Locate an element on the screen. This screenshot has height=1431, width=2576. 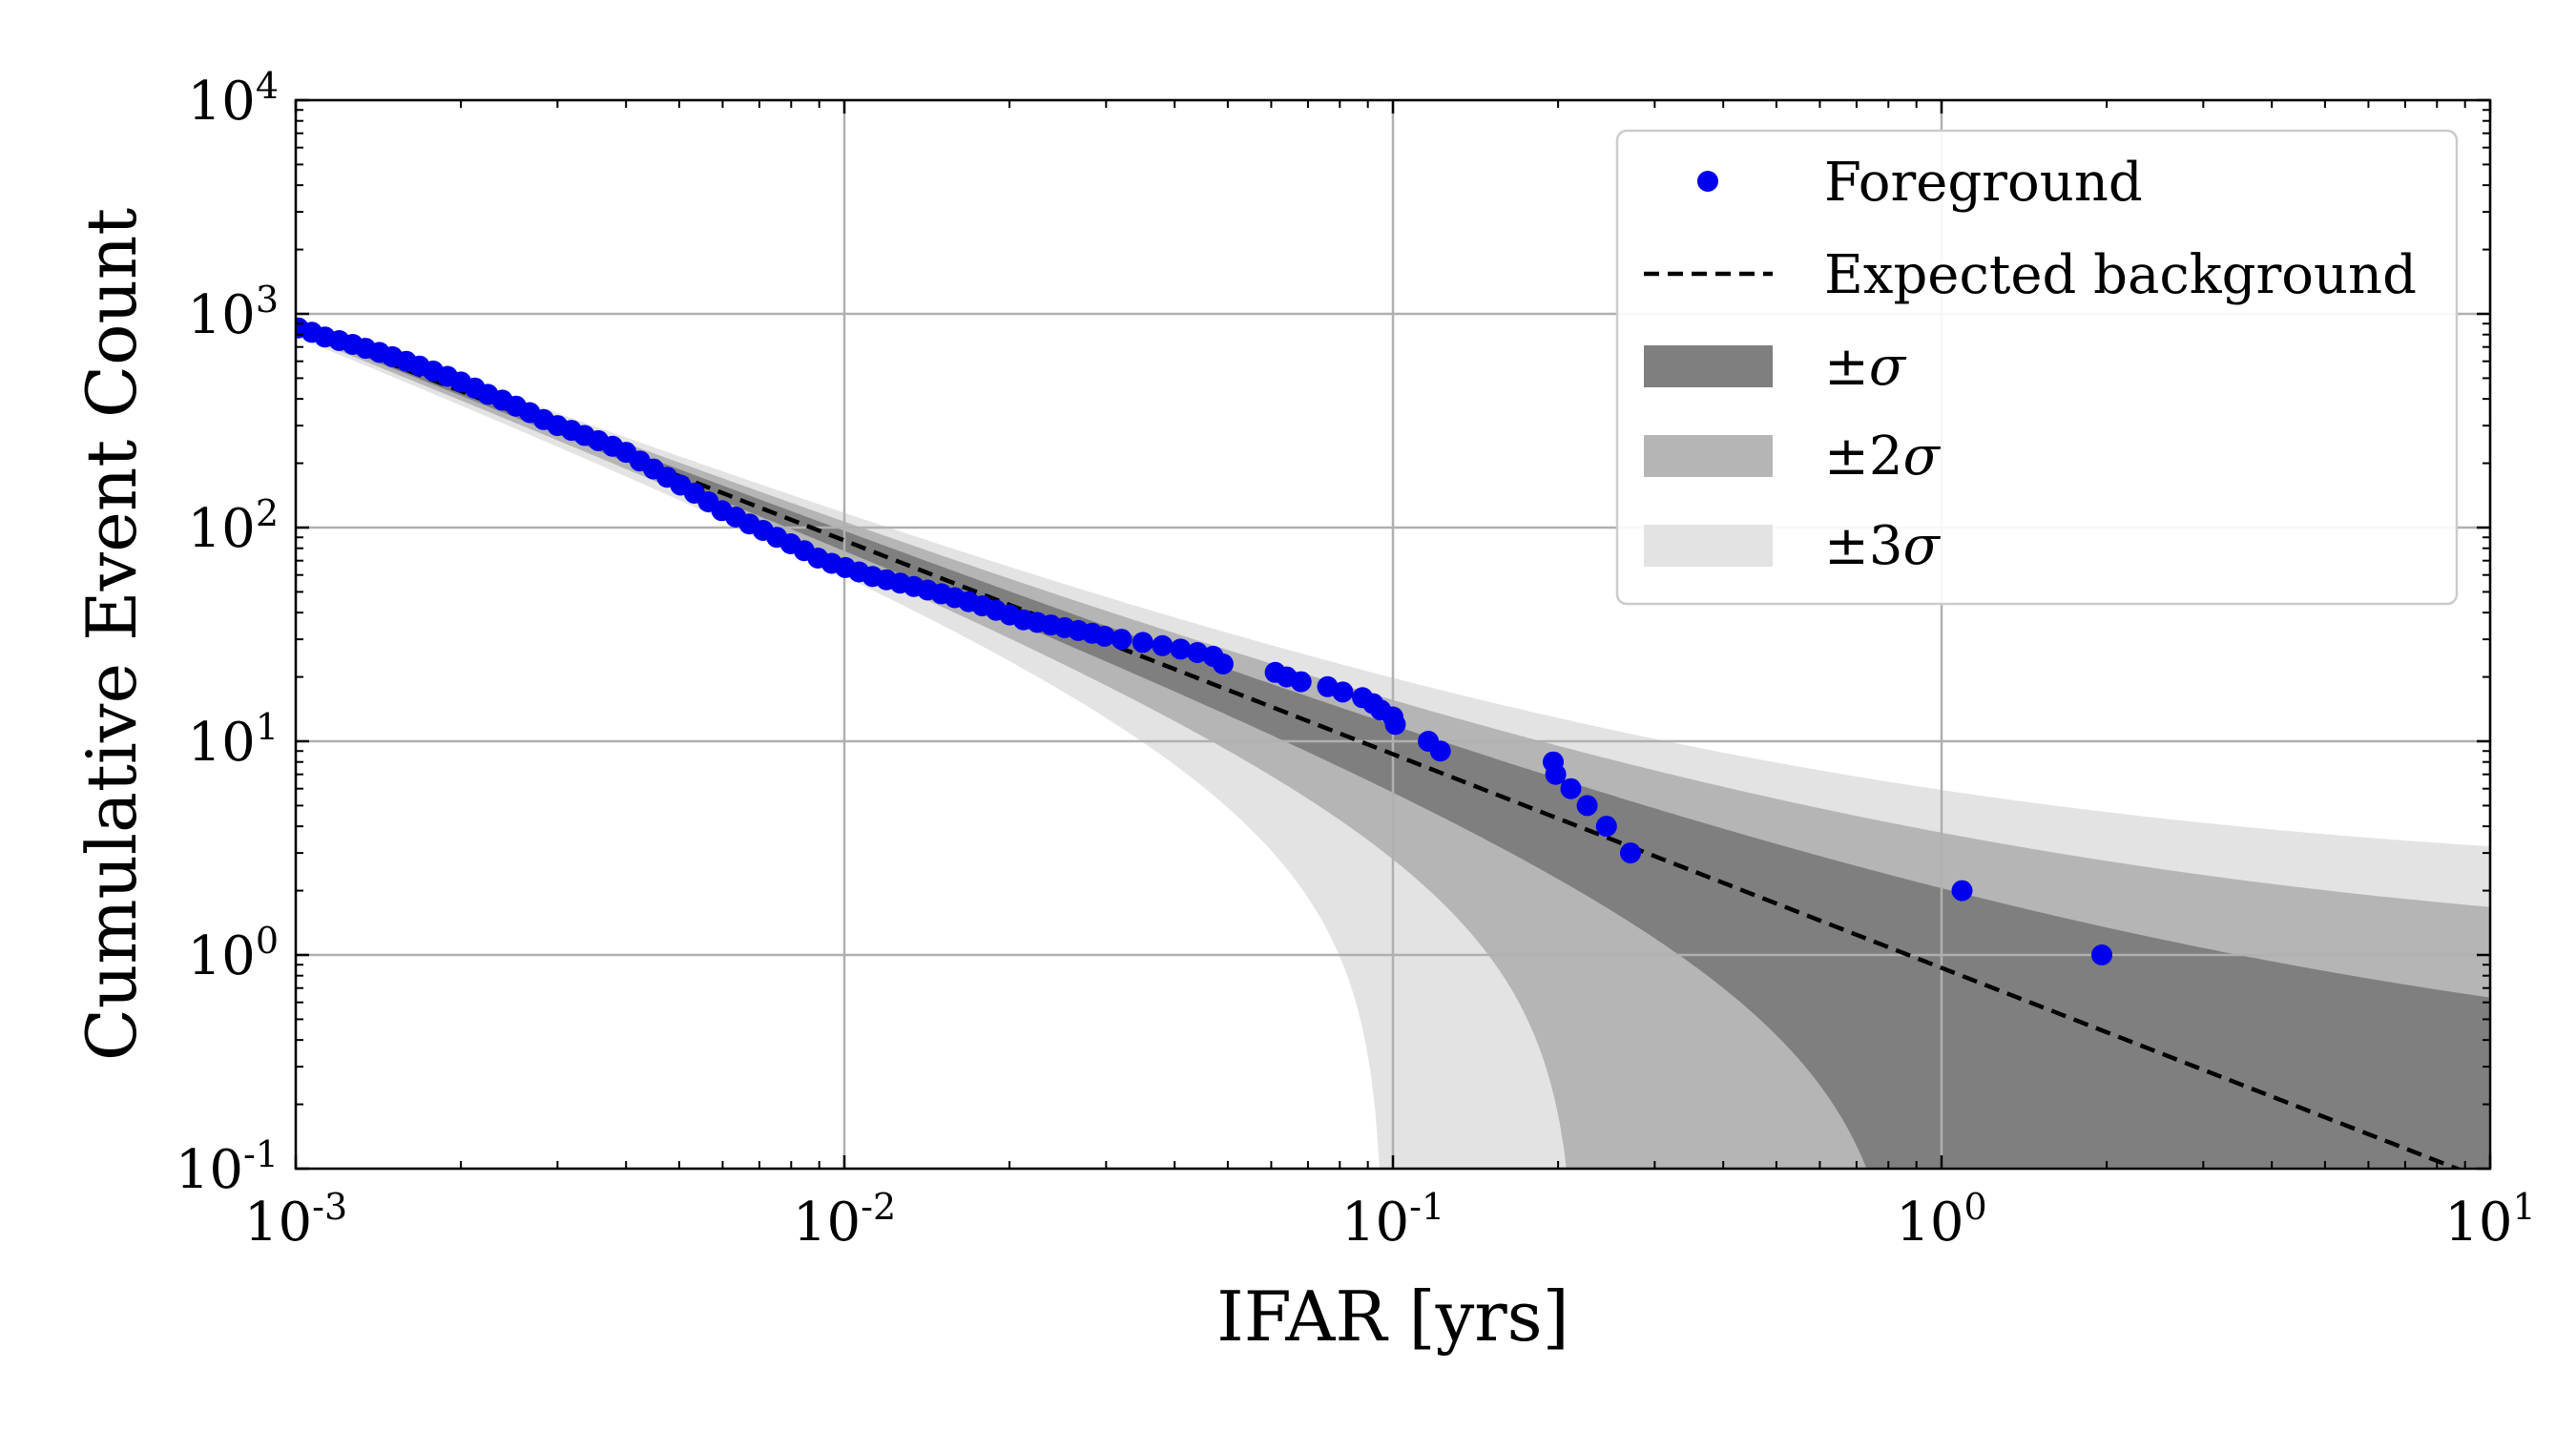
legend-band3-swatch is located at coordinates (1708, 546).